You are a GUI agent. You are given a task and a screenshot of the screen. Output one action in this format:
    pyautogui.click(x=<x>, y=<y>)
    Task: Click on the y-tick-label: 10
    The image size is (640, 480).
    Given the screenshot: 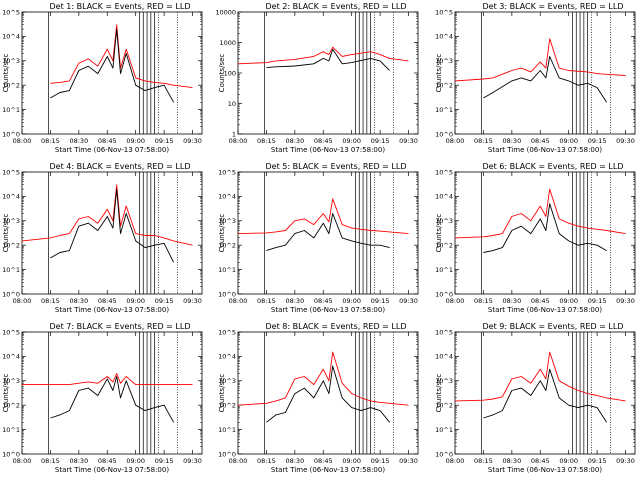 What is the action you would take?
    pyautogui.click(x=232, y=104)
    